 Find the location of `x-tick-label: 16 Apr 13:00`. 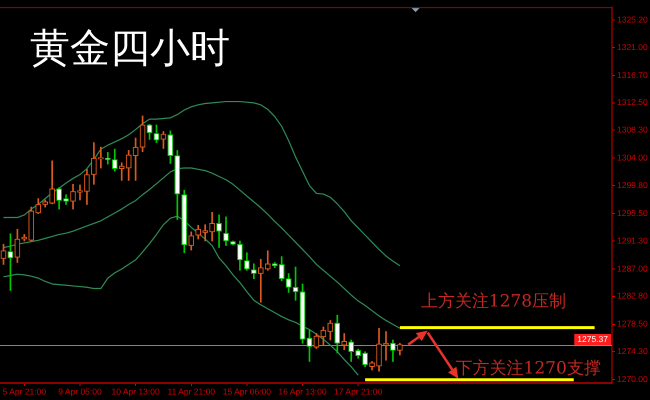

x-tick-label: 16 Apr 13:00 is located at coordinates (302, 391).